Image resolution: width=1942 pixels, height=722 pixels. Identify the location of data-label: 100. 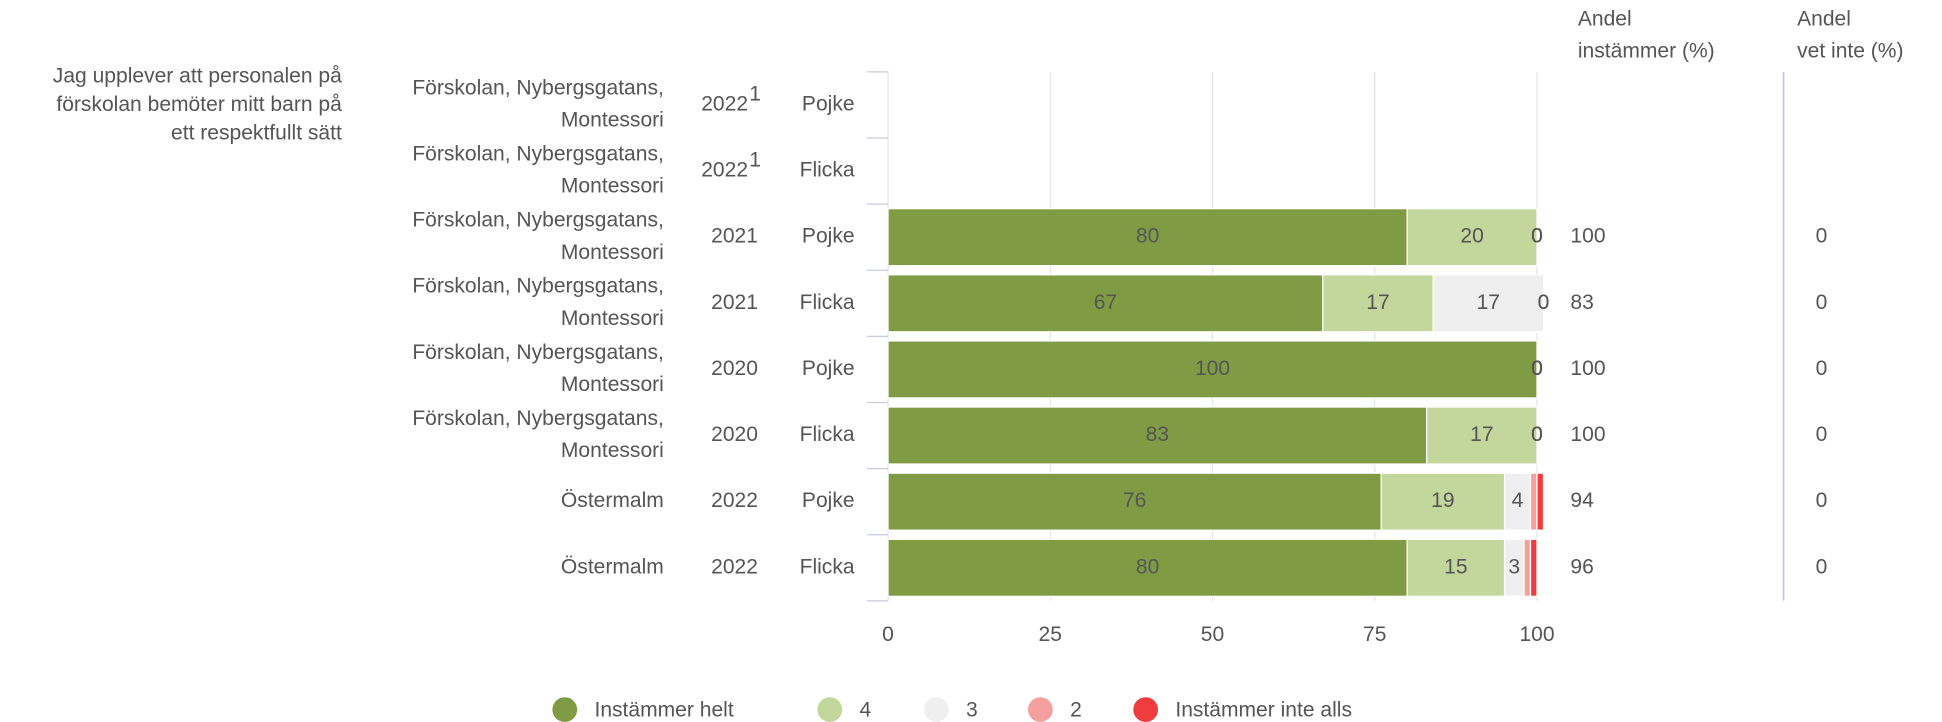
(1212, 368).